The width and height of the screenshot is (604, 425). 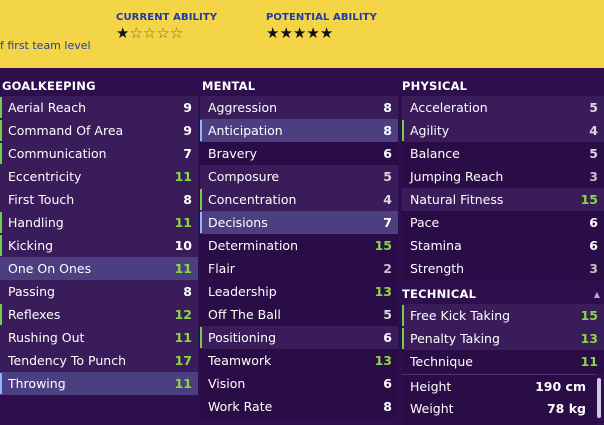 I want to click on attribute-name: Rushing Out, so click(x=46, y=337).